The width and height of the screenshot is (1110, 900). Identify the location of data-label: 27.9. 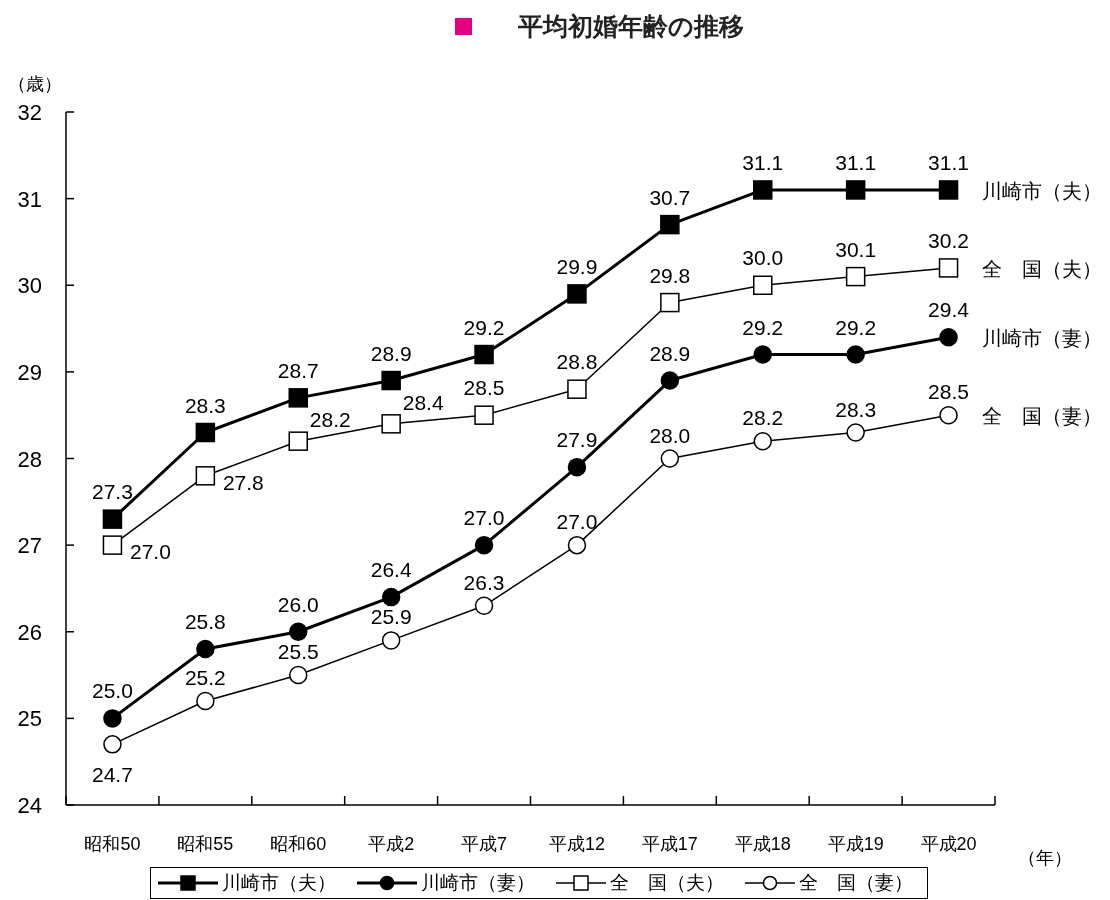
(577, 440).